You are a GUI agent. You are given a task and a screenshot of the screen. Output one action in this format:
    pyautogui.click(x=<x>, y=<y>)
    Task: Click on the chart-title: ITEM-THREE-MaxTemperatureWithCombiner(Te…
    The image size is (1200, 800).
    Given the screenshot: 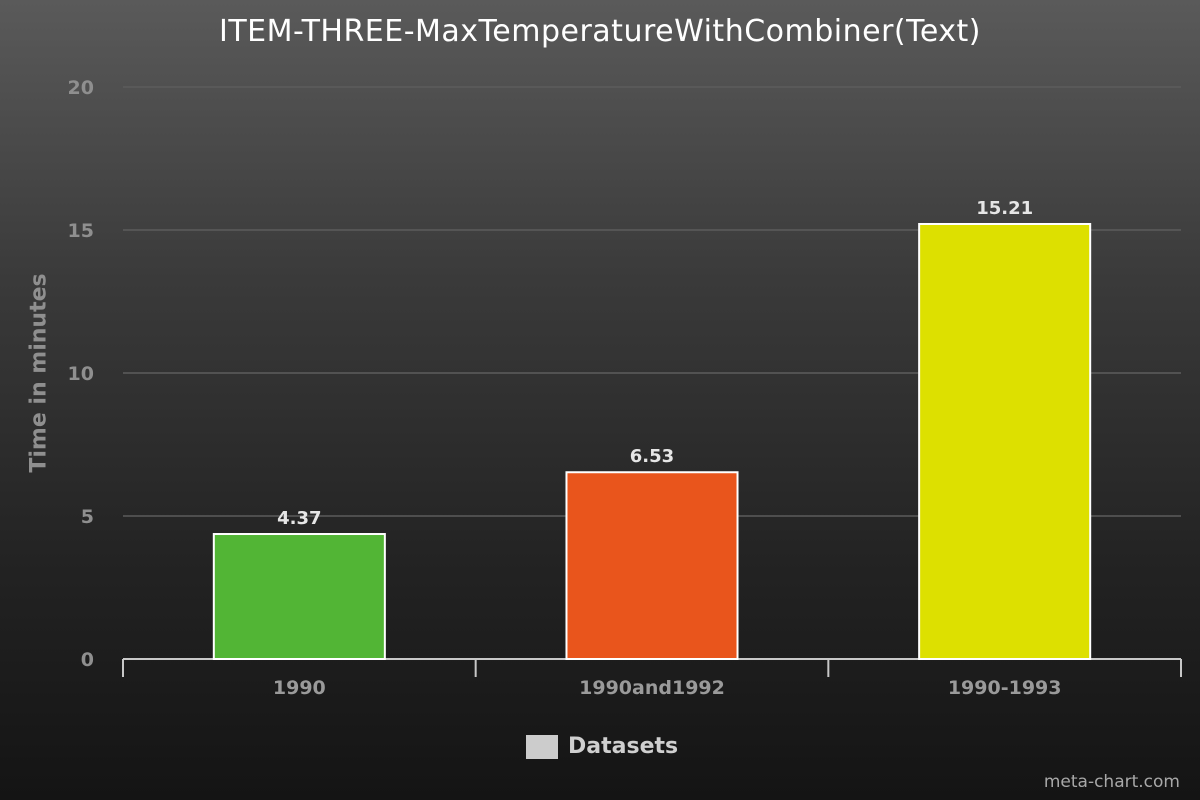 What is the action you would take?
    pyautogui.click(x=599, y=31)
    